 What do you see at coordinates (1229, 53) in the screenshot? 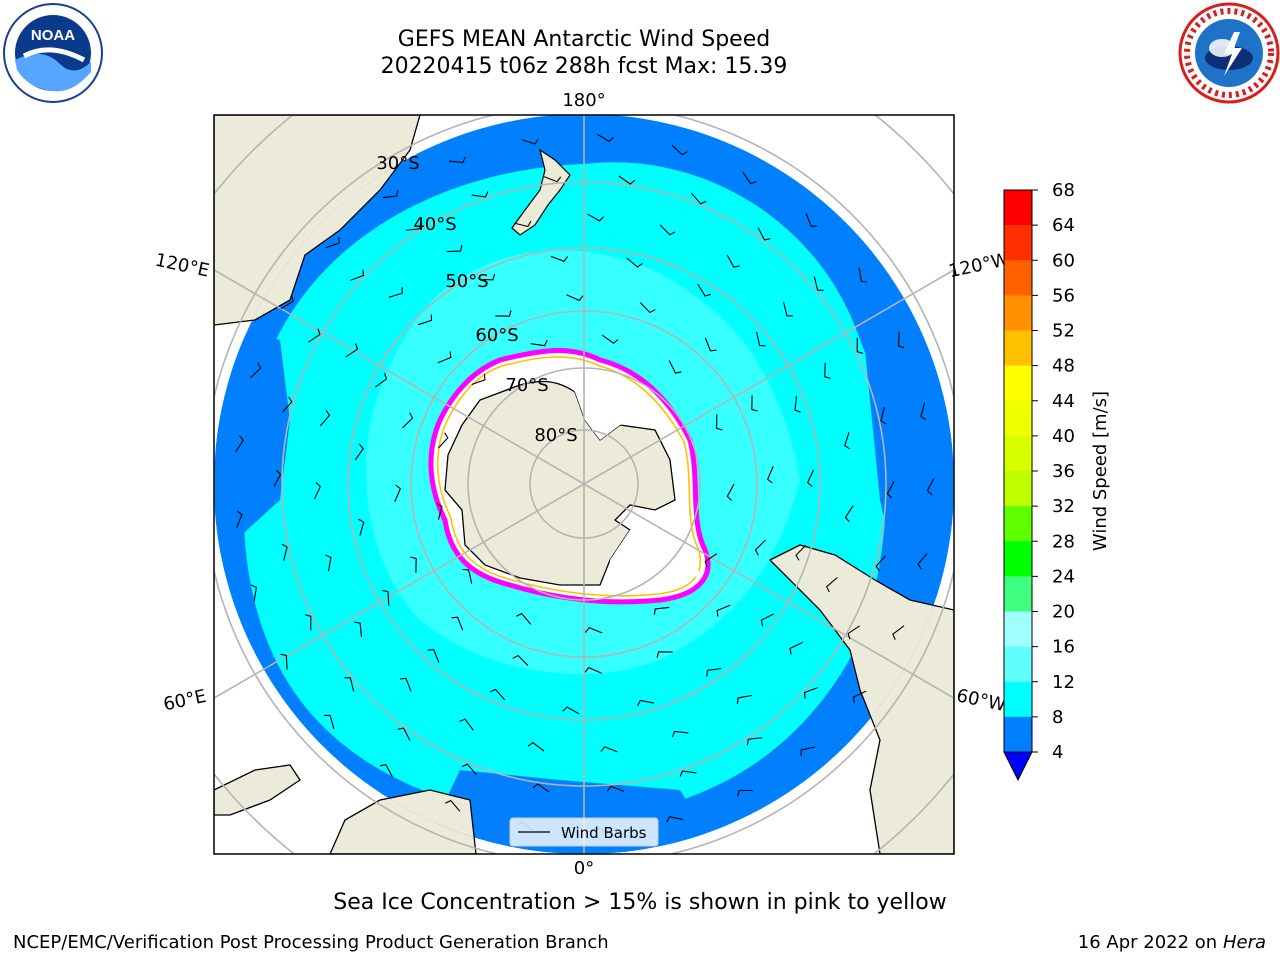
I see `nws-logo` at bounding box center [1229, 53].